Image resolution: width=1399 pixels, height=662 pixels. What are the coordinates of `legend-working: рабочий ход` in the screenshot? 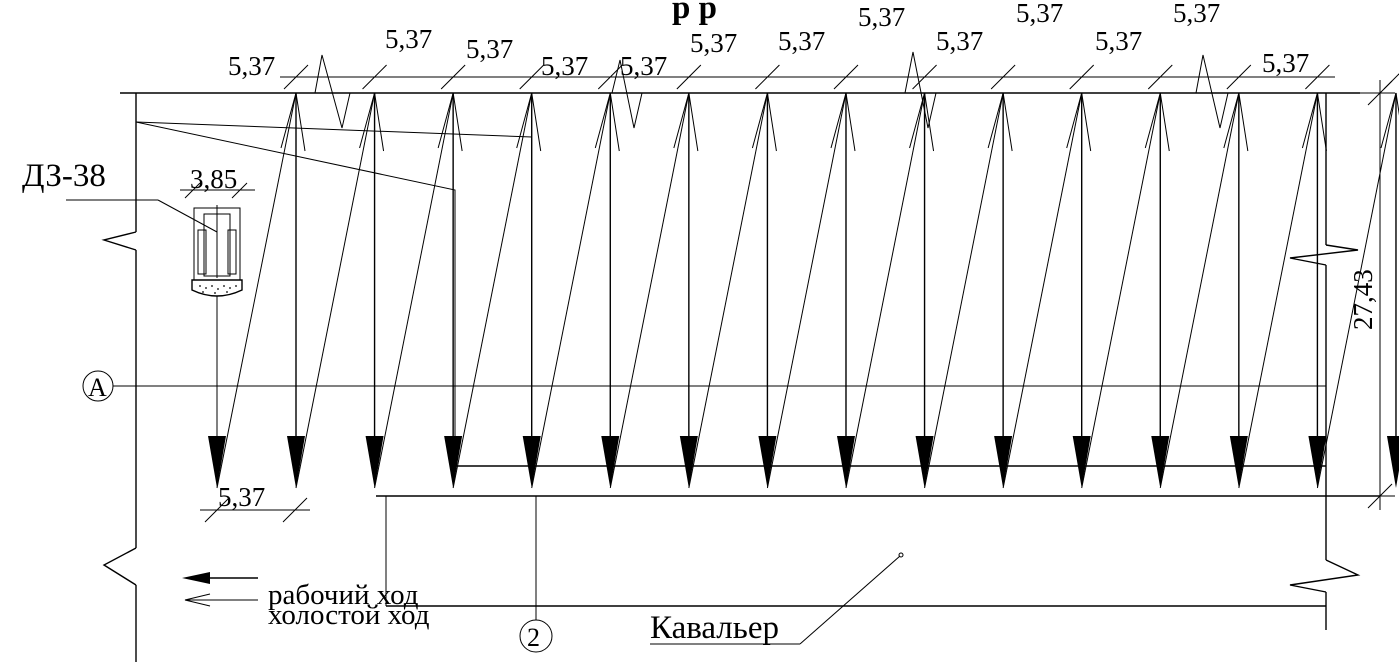 It's located at (343, 595).